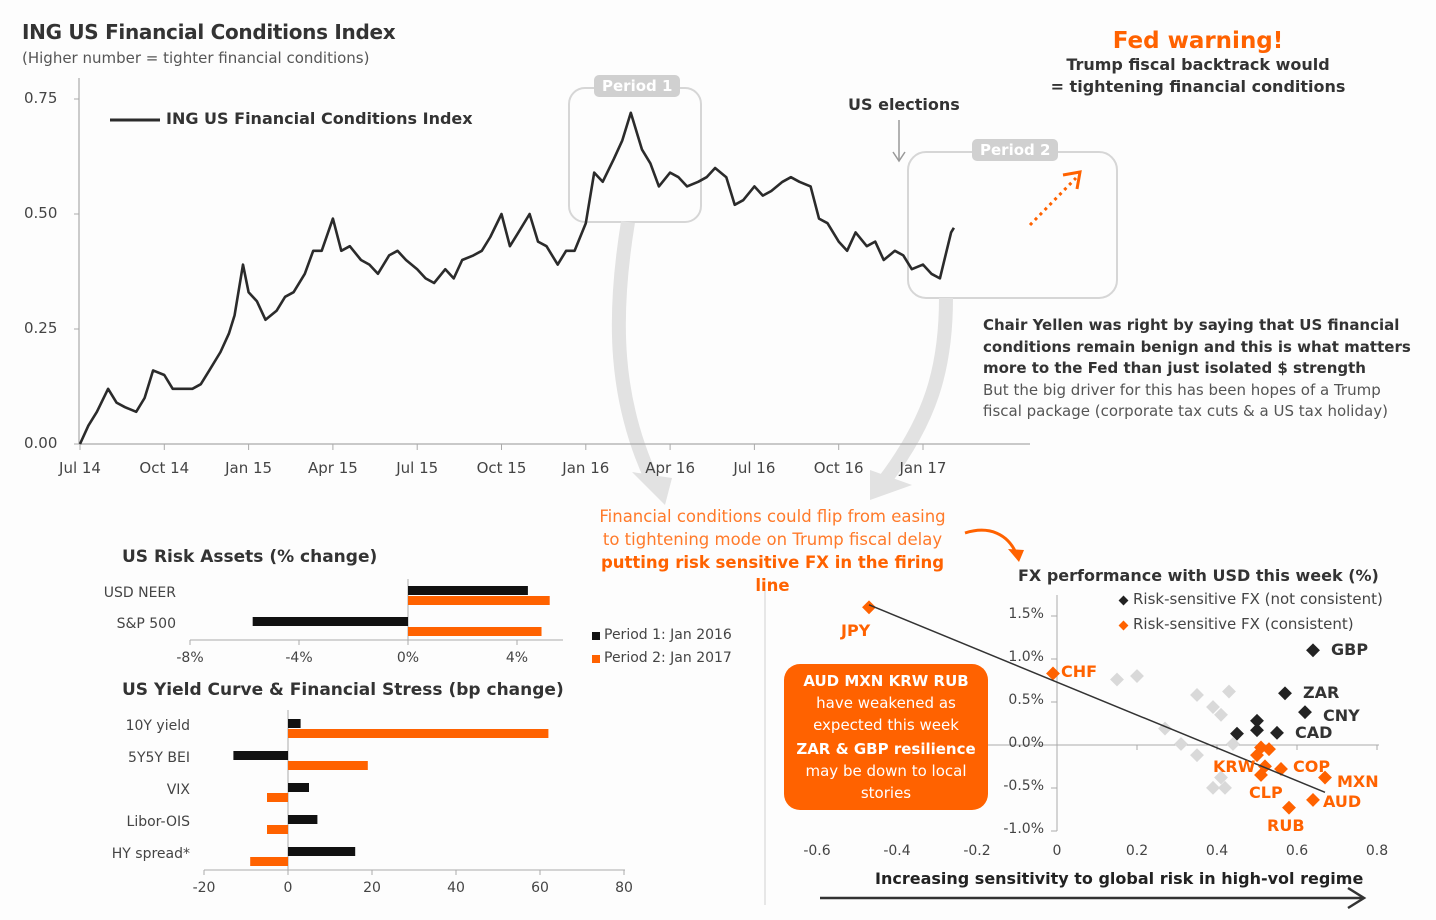 This screenshot has width=1436, height=920. Describe the element at coordinates (157, 726) in the screenshot. I see `bar-category-label: 10Y yield` at that location.